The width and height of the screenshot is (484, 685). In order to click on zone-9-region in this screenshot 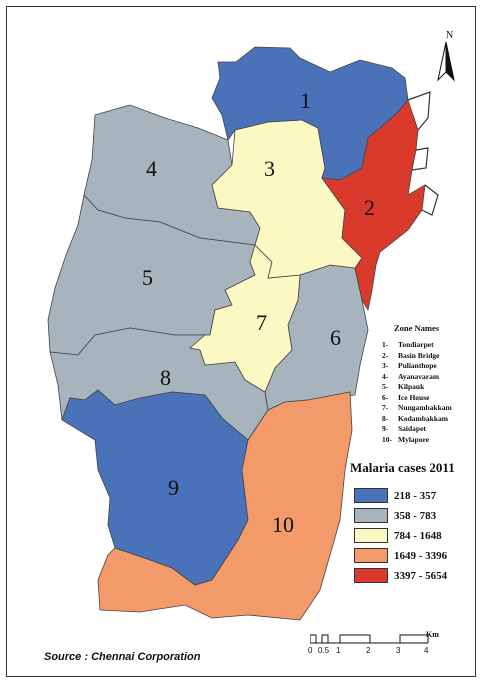, I will do `click(155, 487)`.